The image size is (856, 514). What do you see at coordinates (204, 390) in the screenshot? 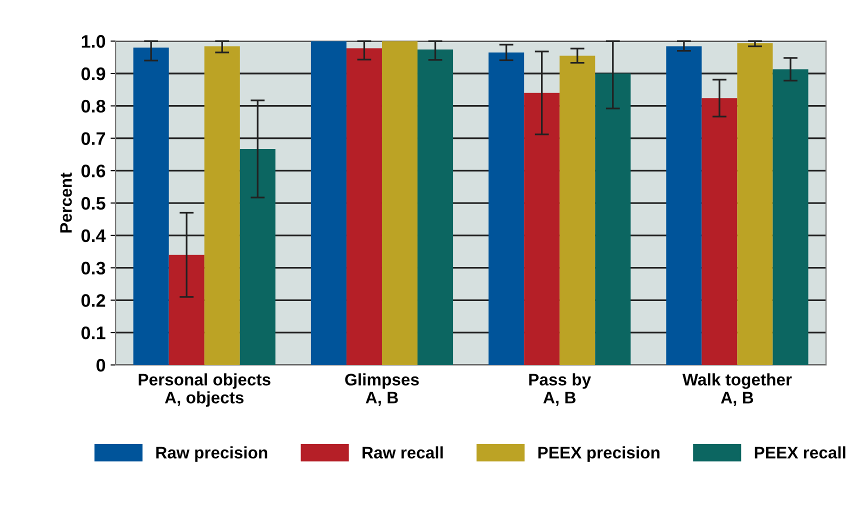
I see `x-tick-label: Personal objects A, objects` at bounding box center [204, 390].